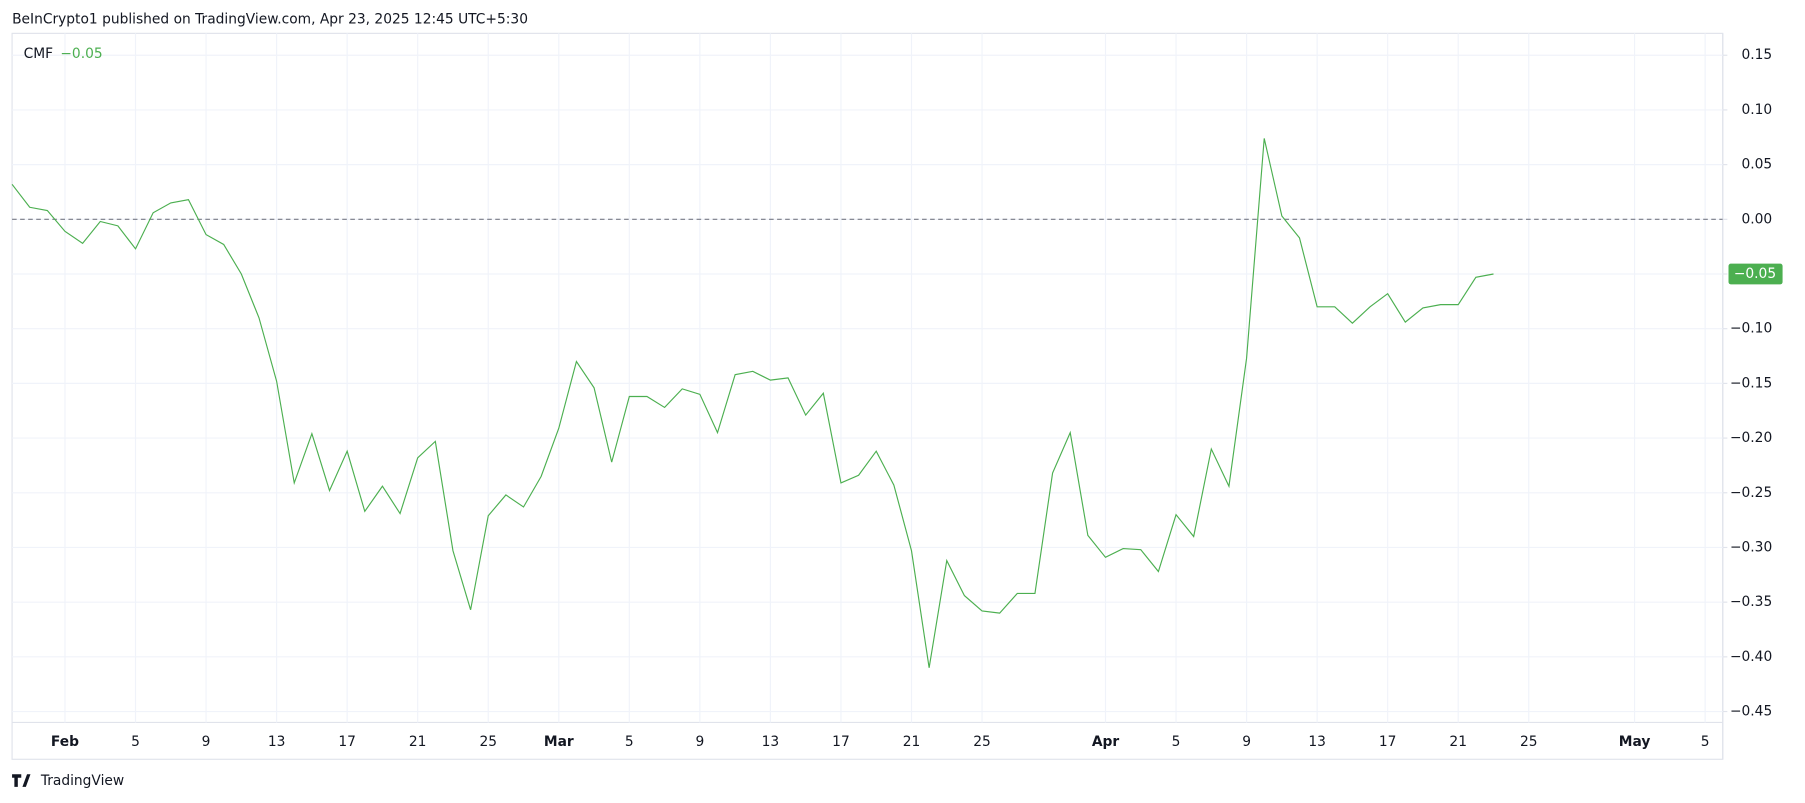  I want to click on y-tick-label: 0.00, so click(1756, 219).